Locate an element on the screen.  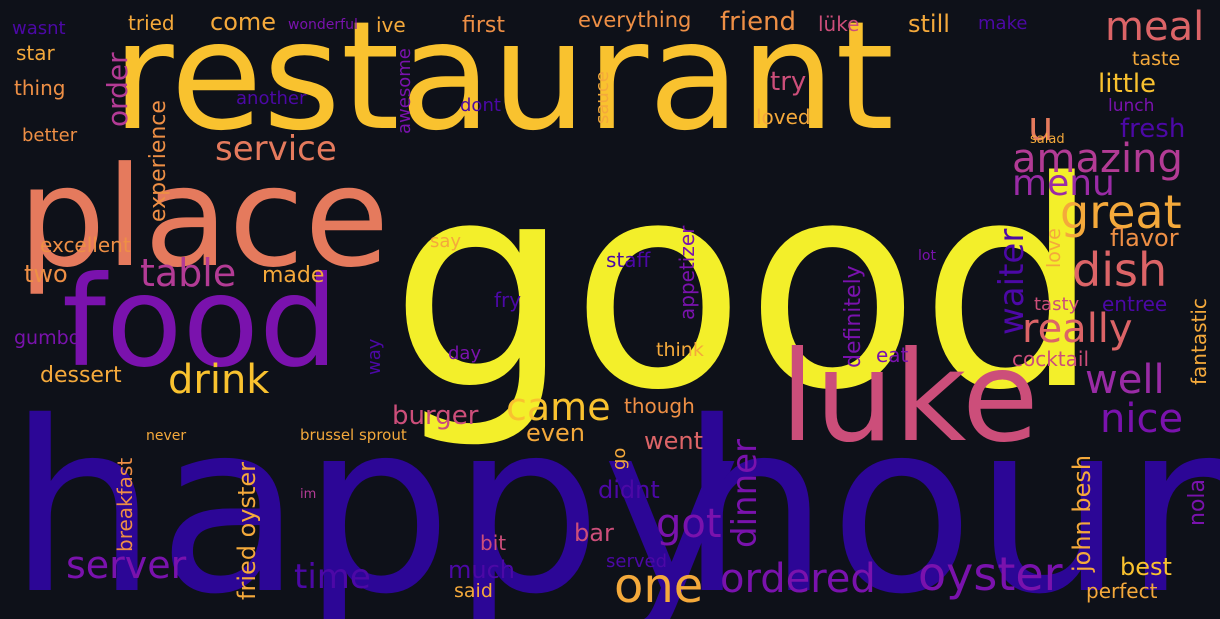
word-bar: bar is located at coordinates (594, 533).